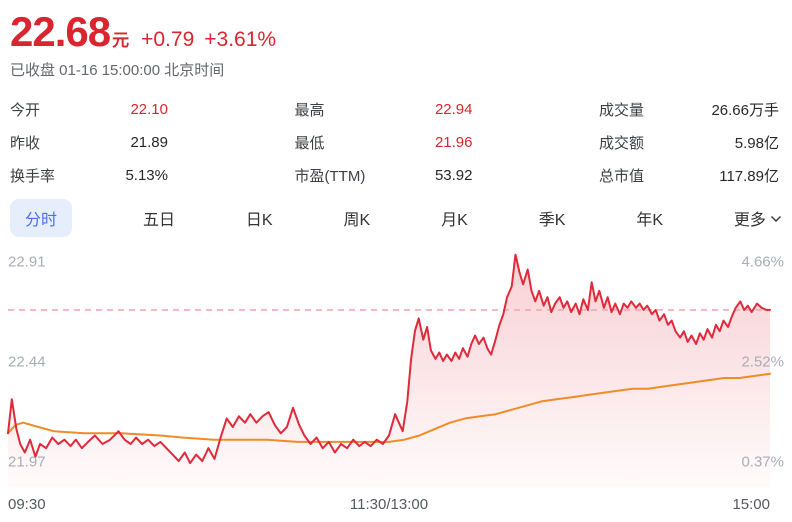  What do you see at coordinates (89, 109) in the screenshot?
I see `stat-row: 今开 22.10` at bounding box center [89, 109].